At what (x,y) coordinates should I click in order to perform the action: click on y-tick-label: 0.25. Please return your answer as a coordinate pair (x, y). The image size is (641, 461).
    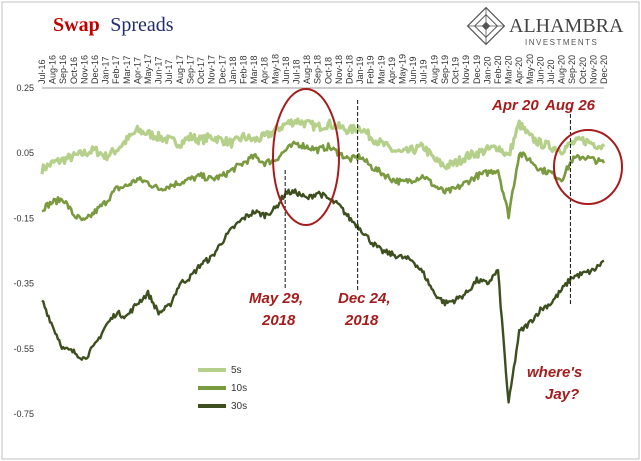
    Looking at the image, I should click on (25, 88).